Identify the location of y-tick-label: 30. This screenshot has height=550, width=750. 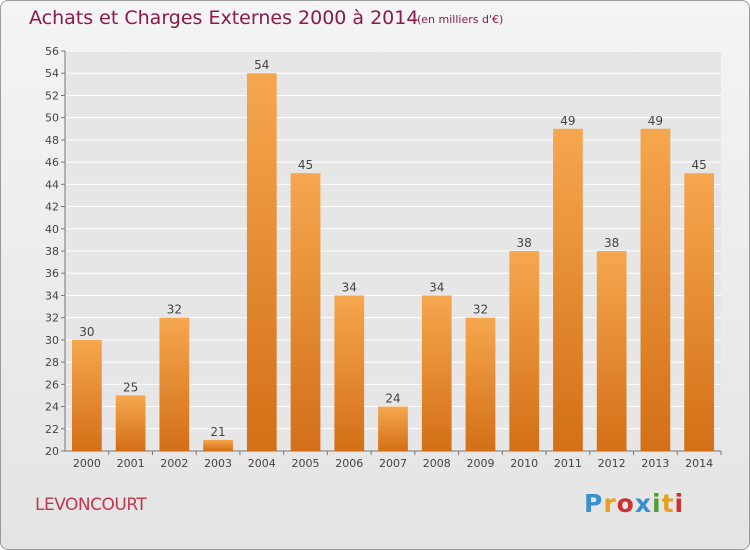
(52, 340).